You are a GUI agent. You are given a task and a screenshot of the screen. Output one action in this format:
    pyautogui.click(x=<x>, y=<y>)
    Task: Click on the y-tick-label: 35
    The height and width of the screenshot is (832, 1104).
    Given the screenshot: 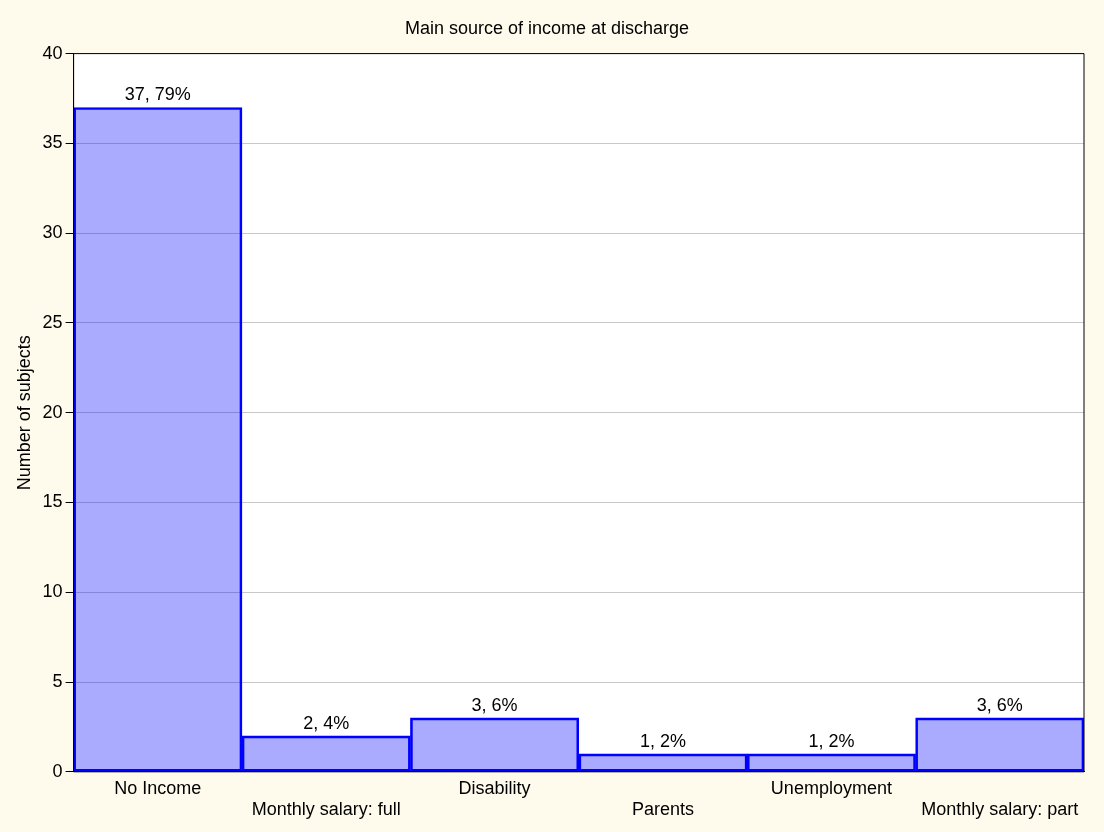 What is the action you would take?
    pyautogui.click(x=52, y=142)
    